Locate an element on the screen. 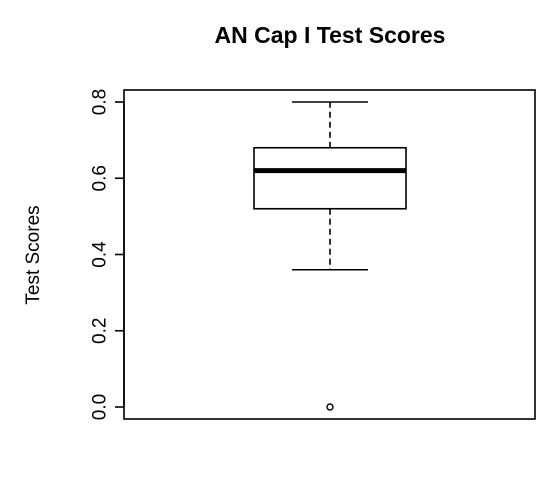  y-axis-label: Test Scores is located at coordinates (33, 254).